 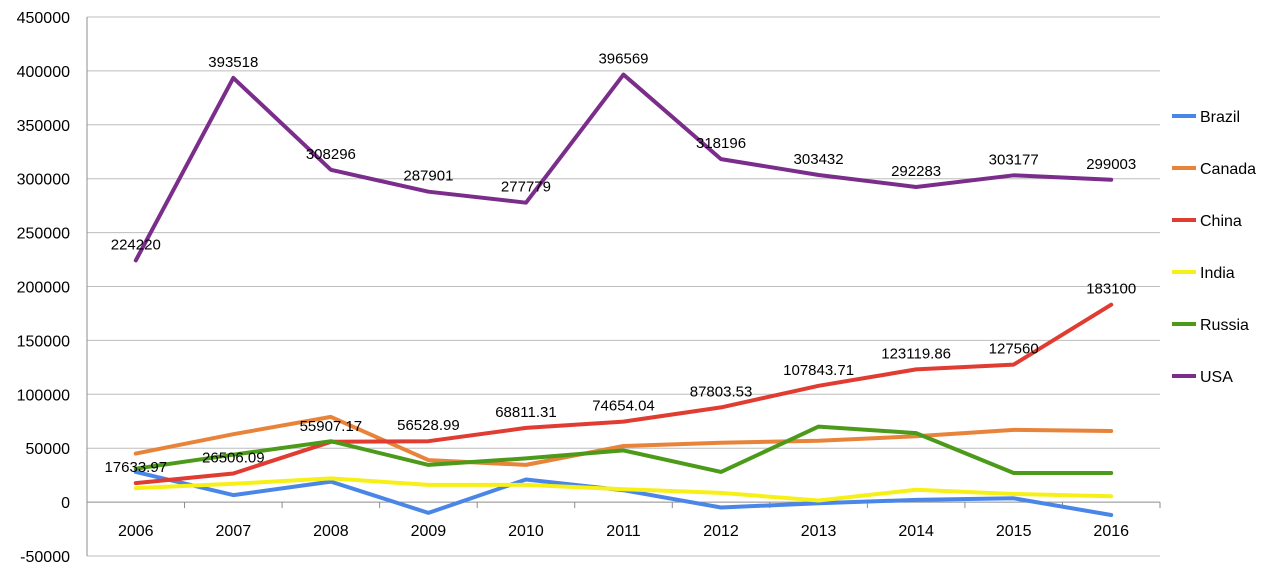 I want to click on data-label-usa: 303432, so click(x=819, y=159).